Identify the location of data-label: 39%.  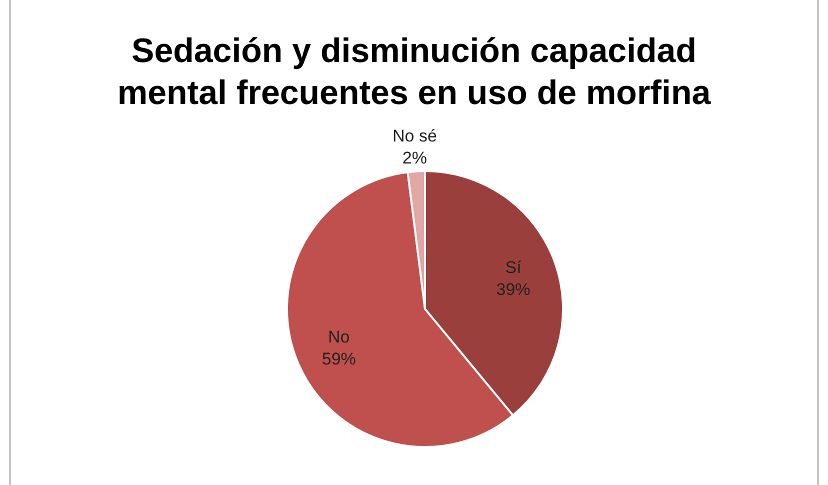
(513, 290).